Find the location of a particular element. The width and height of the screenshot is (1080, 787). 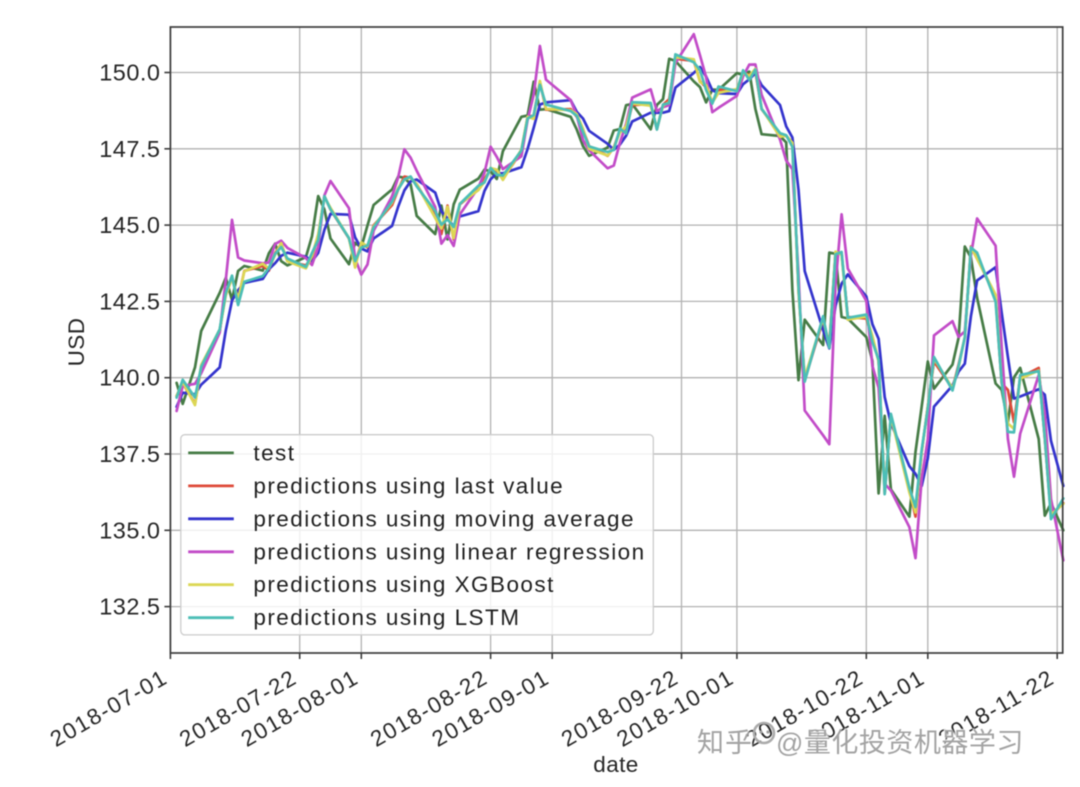

svg-text: USD is located at coordinates (76, 342).